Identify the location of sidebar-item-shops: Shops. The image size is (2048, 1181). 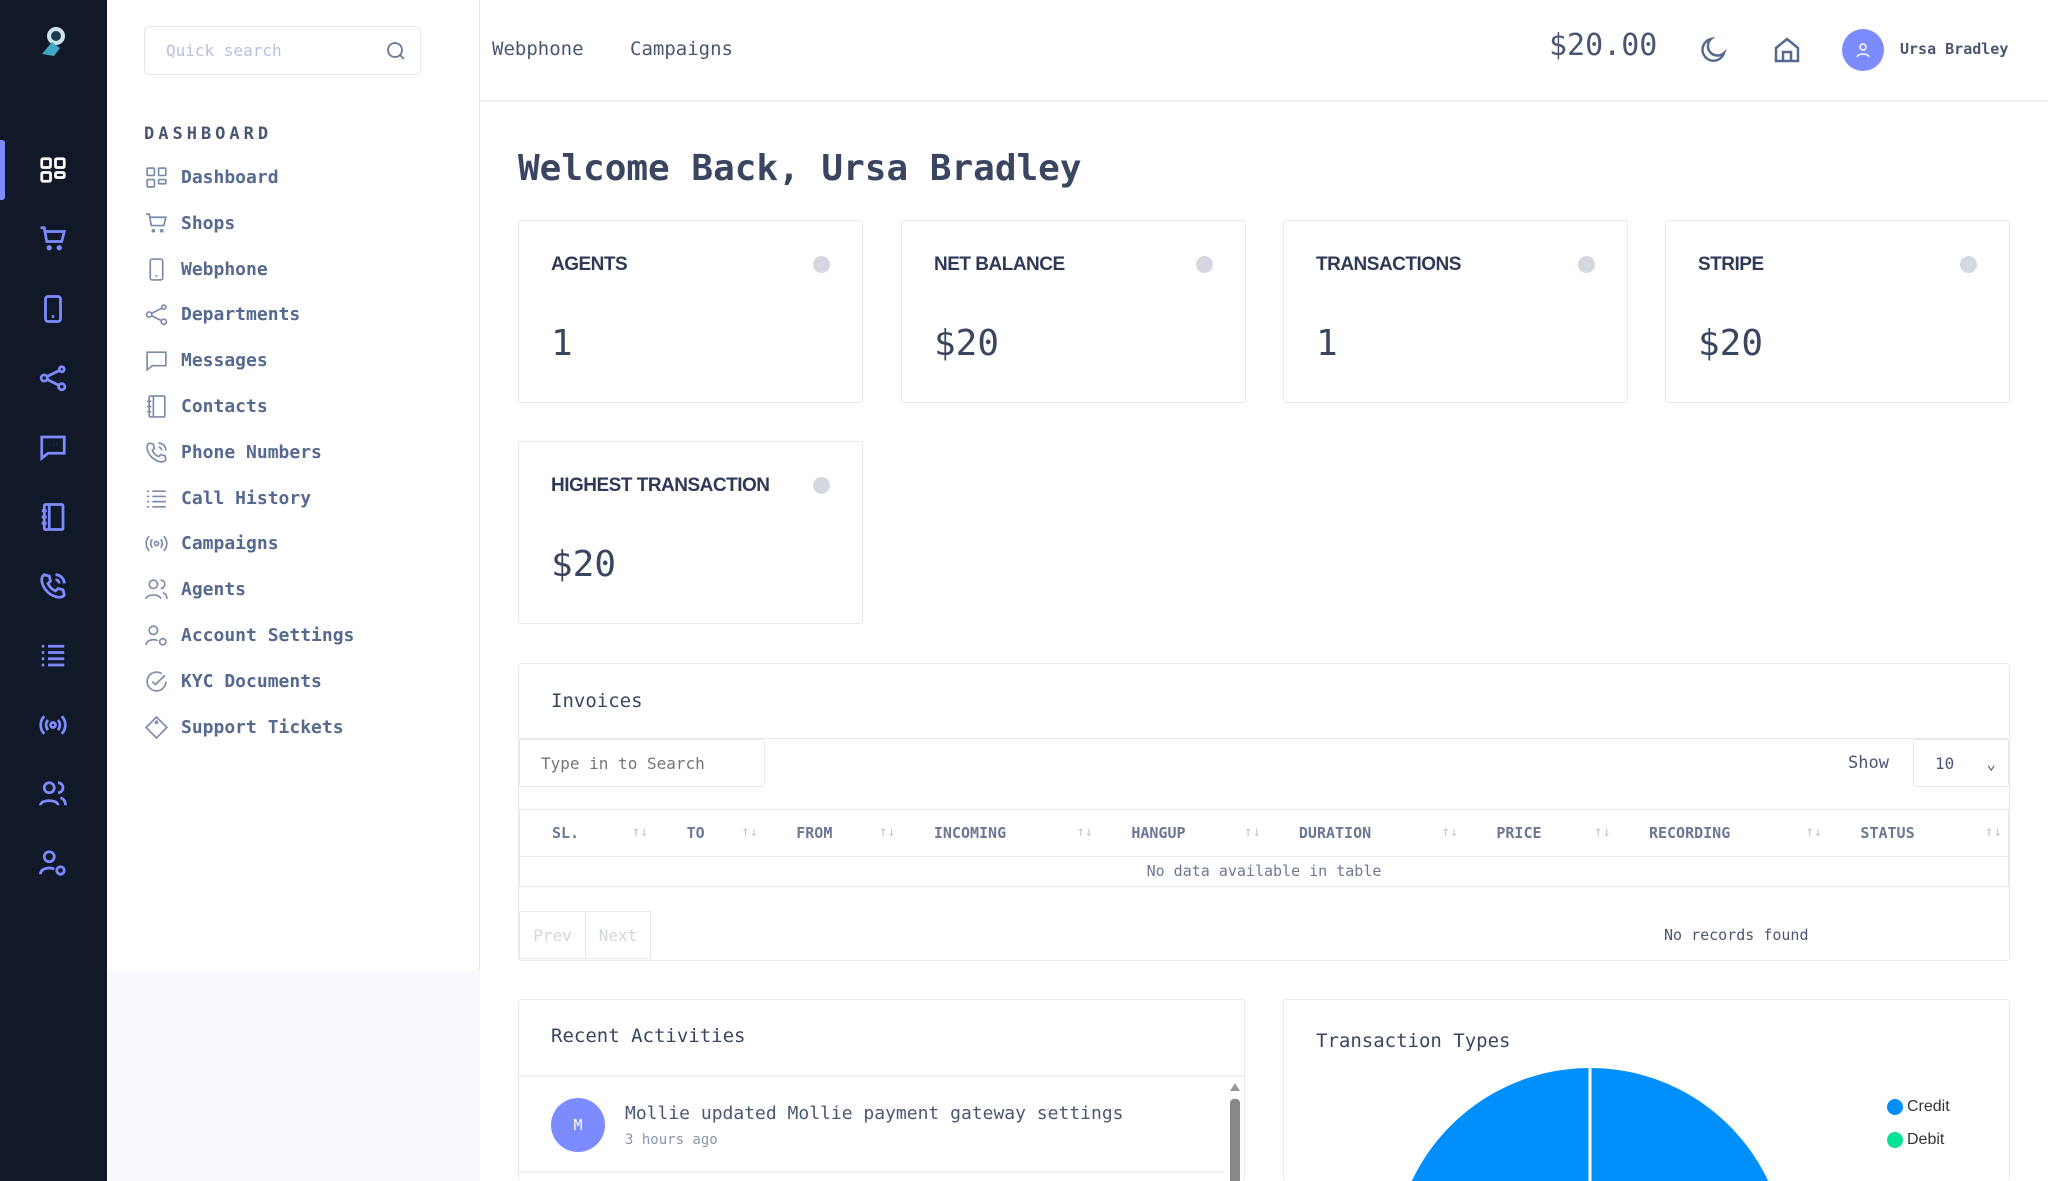
(189, 223).